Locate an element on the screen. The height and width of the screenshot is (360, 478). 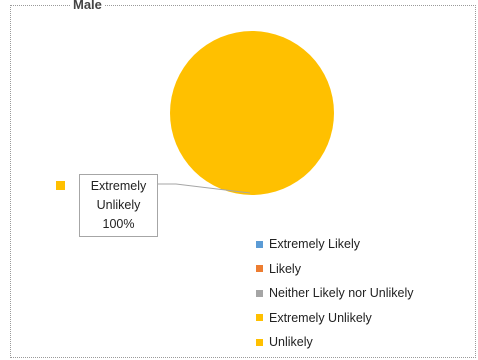
legend-swatch-unlikely is located at coordinates (259, 342).